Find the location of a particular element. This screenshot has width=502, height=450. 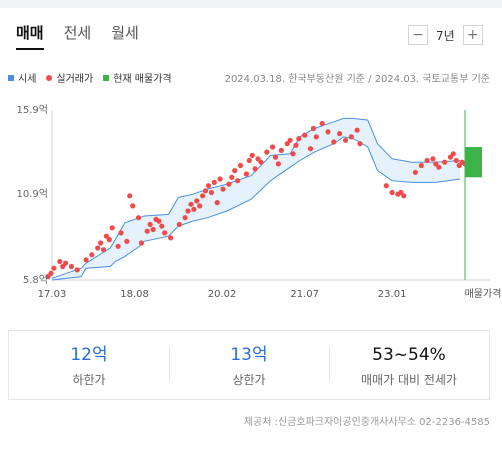

chart-legend: 시세 실거래가 현재 매물가격 is located at coordinates (90, 77).